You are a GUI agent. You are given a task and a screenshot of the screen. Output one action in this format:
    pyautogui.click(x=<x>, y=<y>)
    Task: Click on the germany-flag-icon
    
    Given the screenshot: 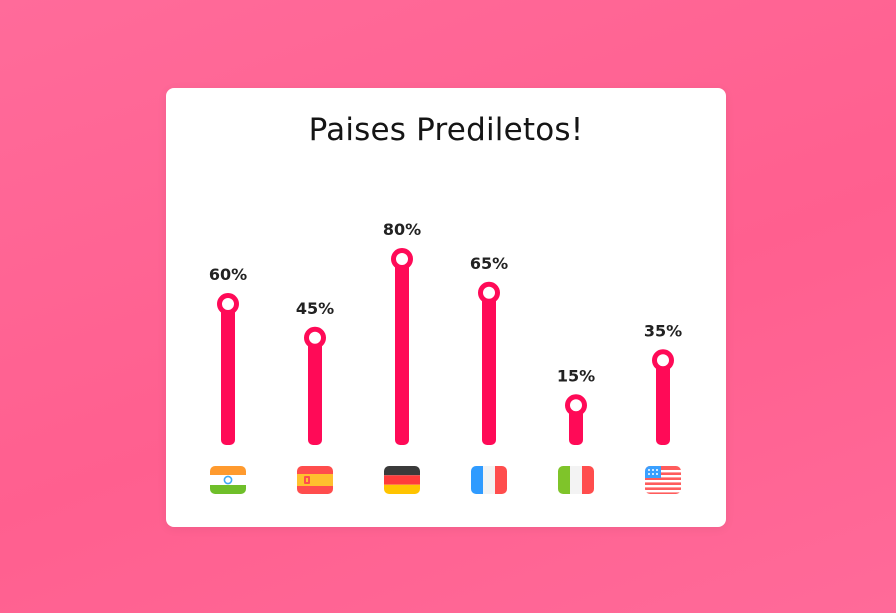 What is the action you would take?
    pyautogui.click(x=402, y=480)
    